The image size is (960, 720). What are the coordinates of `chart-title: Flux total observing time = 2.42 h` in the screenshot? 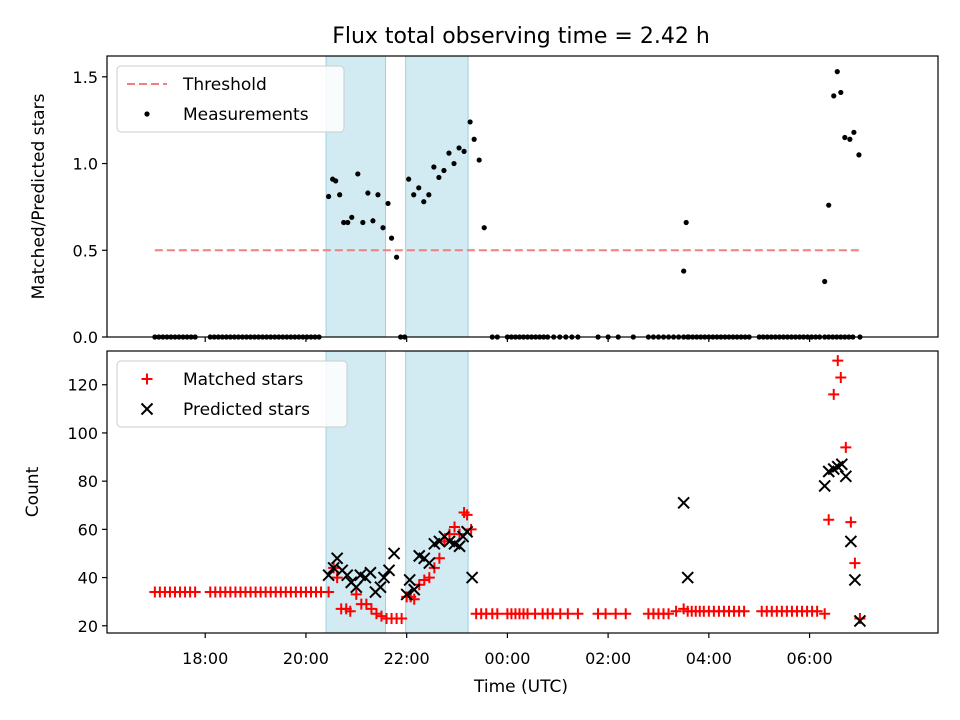 It's located at (521, 36).